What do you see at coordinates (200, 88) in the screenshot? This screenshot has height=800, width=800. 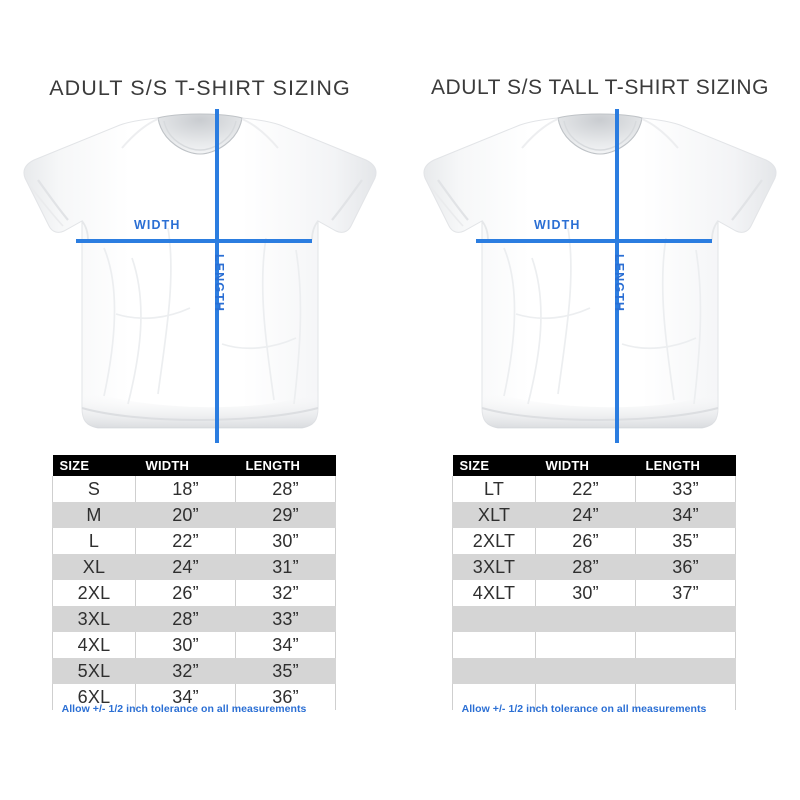 I see `page-title-adult: ADULT S/S T-SHIRT SIZING` at bounding box center [200, 88].